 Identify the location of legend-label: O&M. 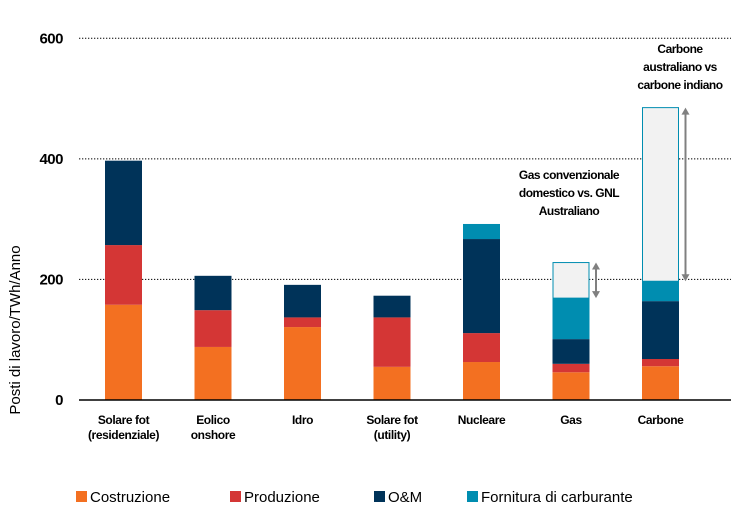
(405, 497).